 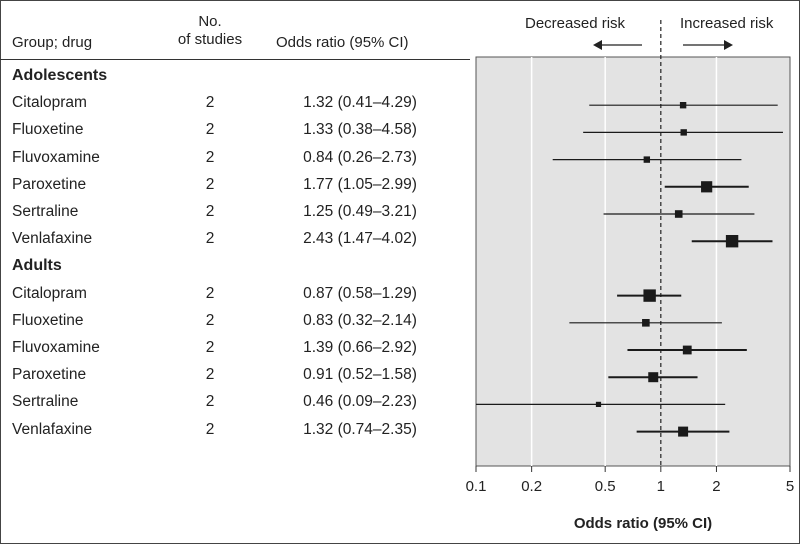 I want to click on group-label-adults: Adults, so click(x=37, y=266).